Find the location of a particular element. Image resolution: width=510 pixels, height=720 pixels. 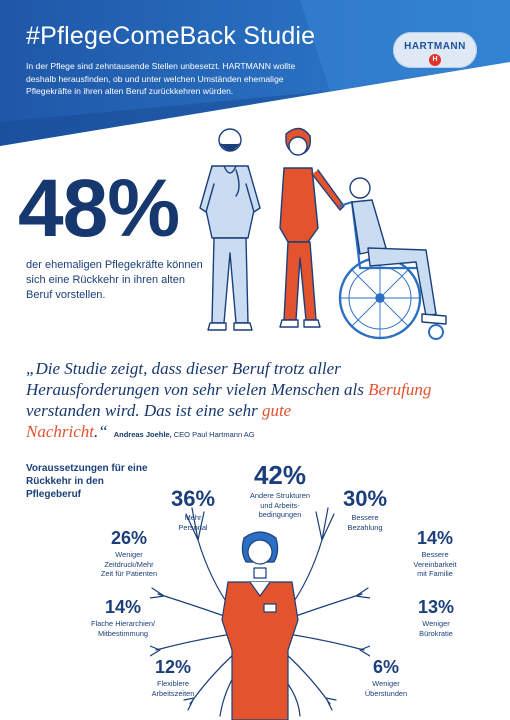

stat-better-pay: 30% Bessere Bezahlung is located at coordinates (365, 510).